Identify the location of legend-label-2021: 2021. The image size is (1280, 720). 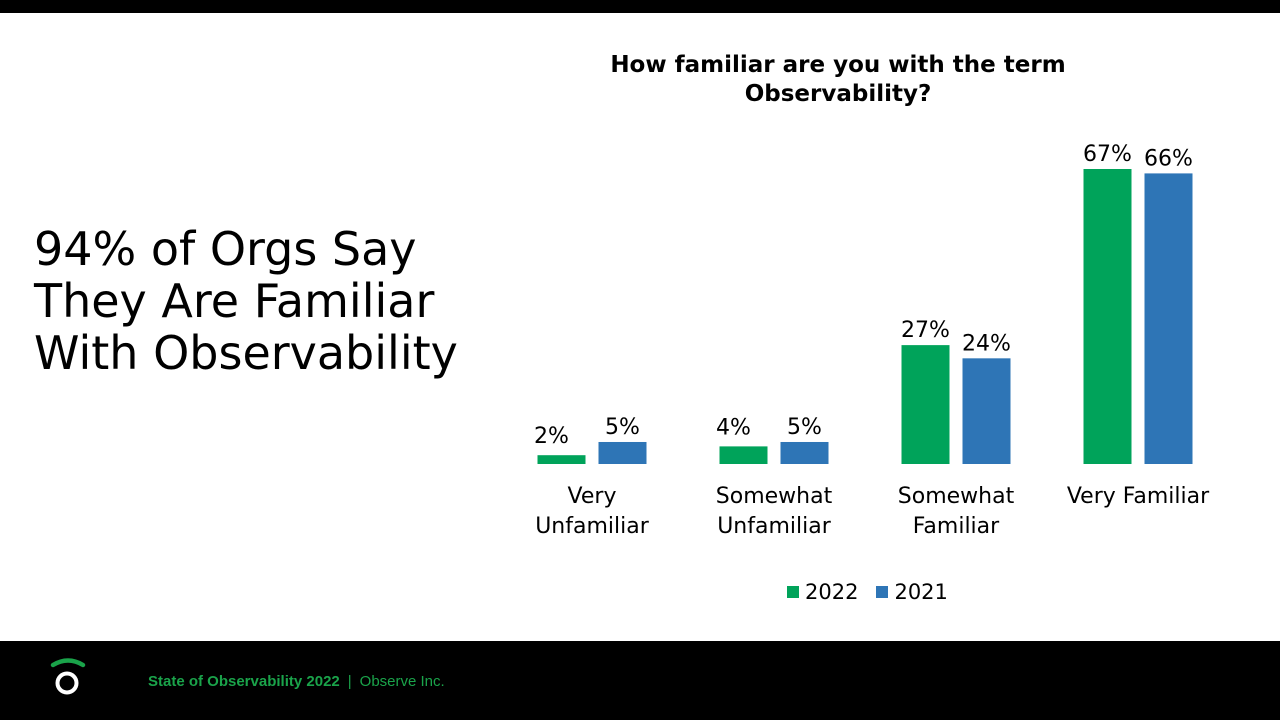
(921, 592).